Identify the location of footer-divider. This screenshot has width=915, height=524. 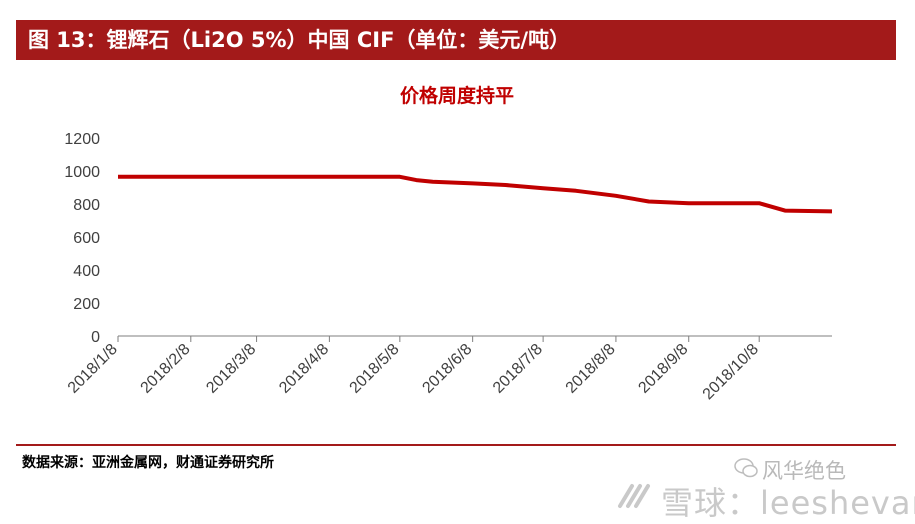
(456, 445).